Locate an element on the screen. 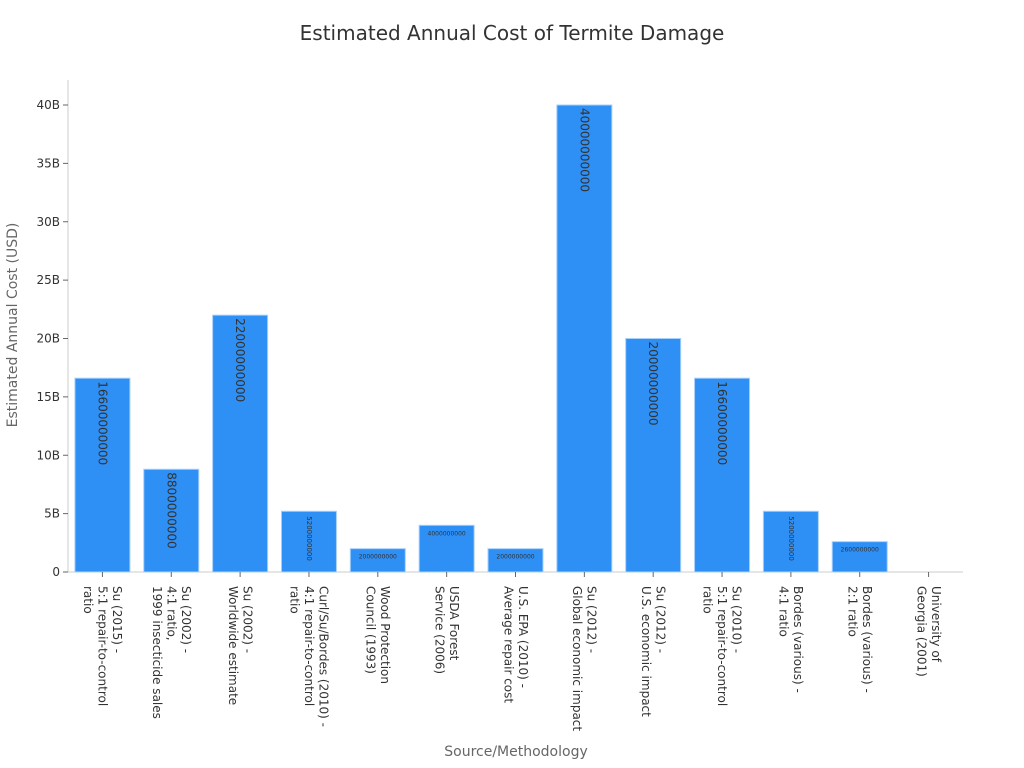 The image size is (1024, 768). bar-data-label: 2600000000 is located at coordinates (860, 550).